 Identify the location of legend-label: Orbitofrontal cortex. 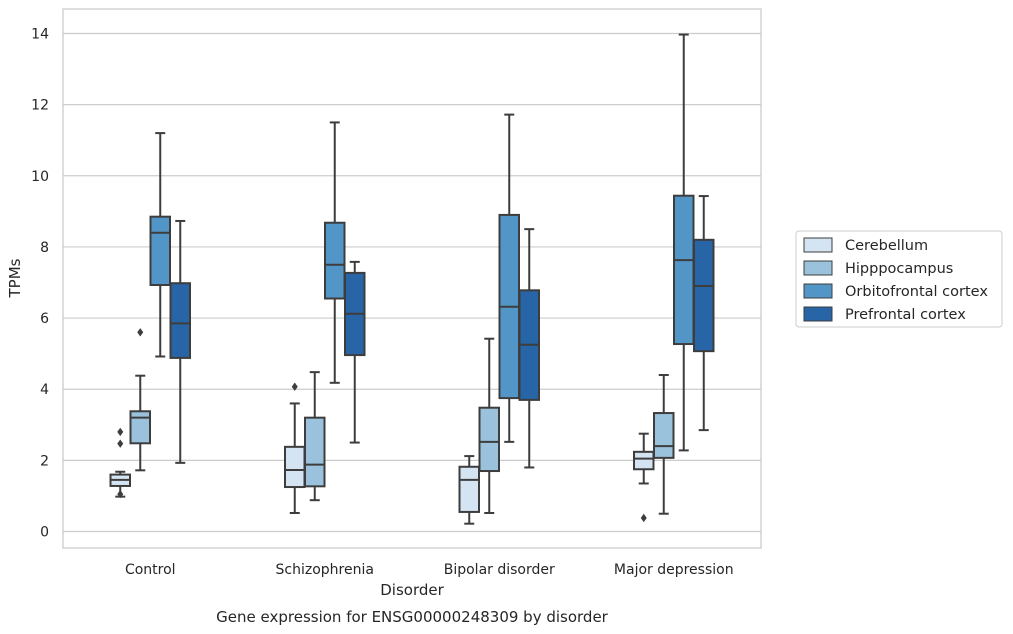
(916, 292).